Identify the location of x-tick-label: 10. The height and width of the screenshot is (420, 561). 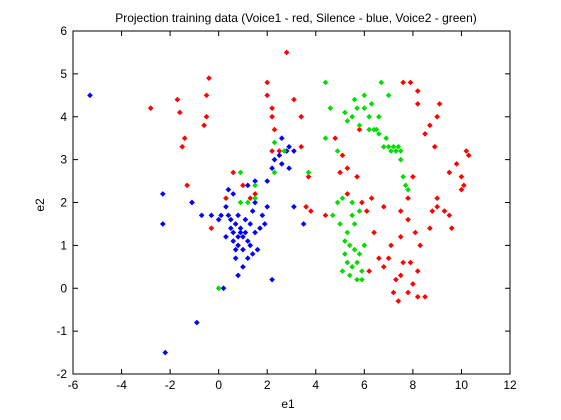
(462, 385).